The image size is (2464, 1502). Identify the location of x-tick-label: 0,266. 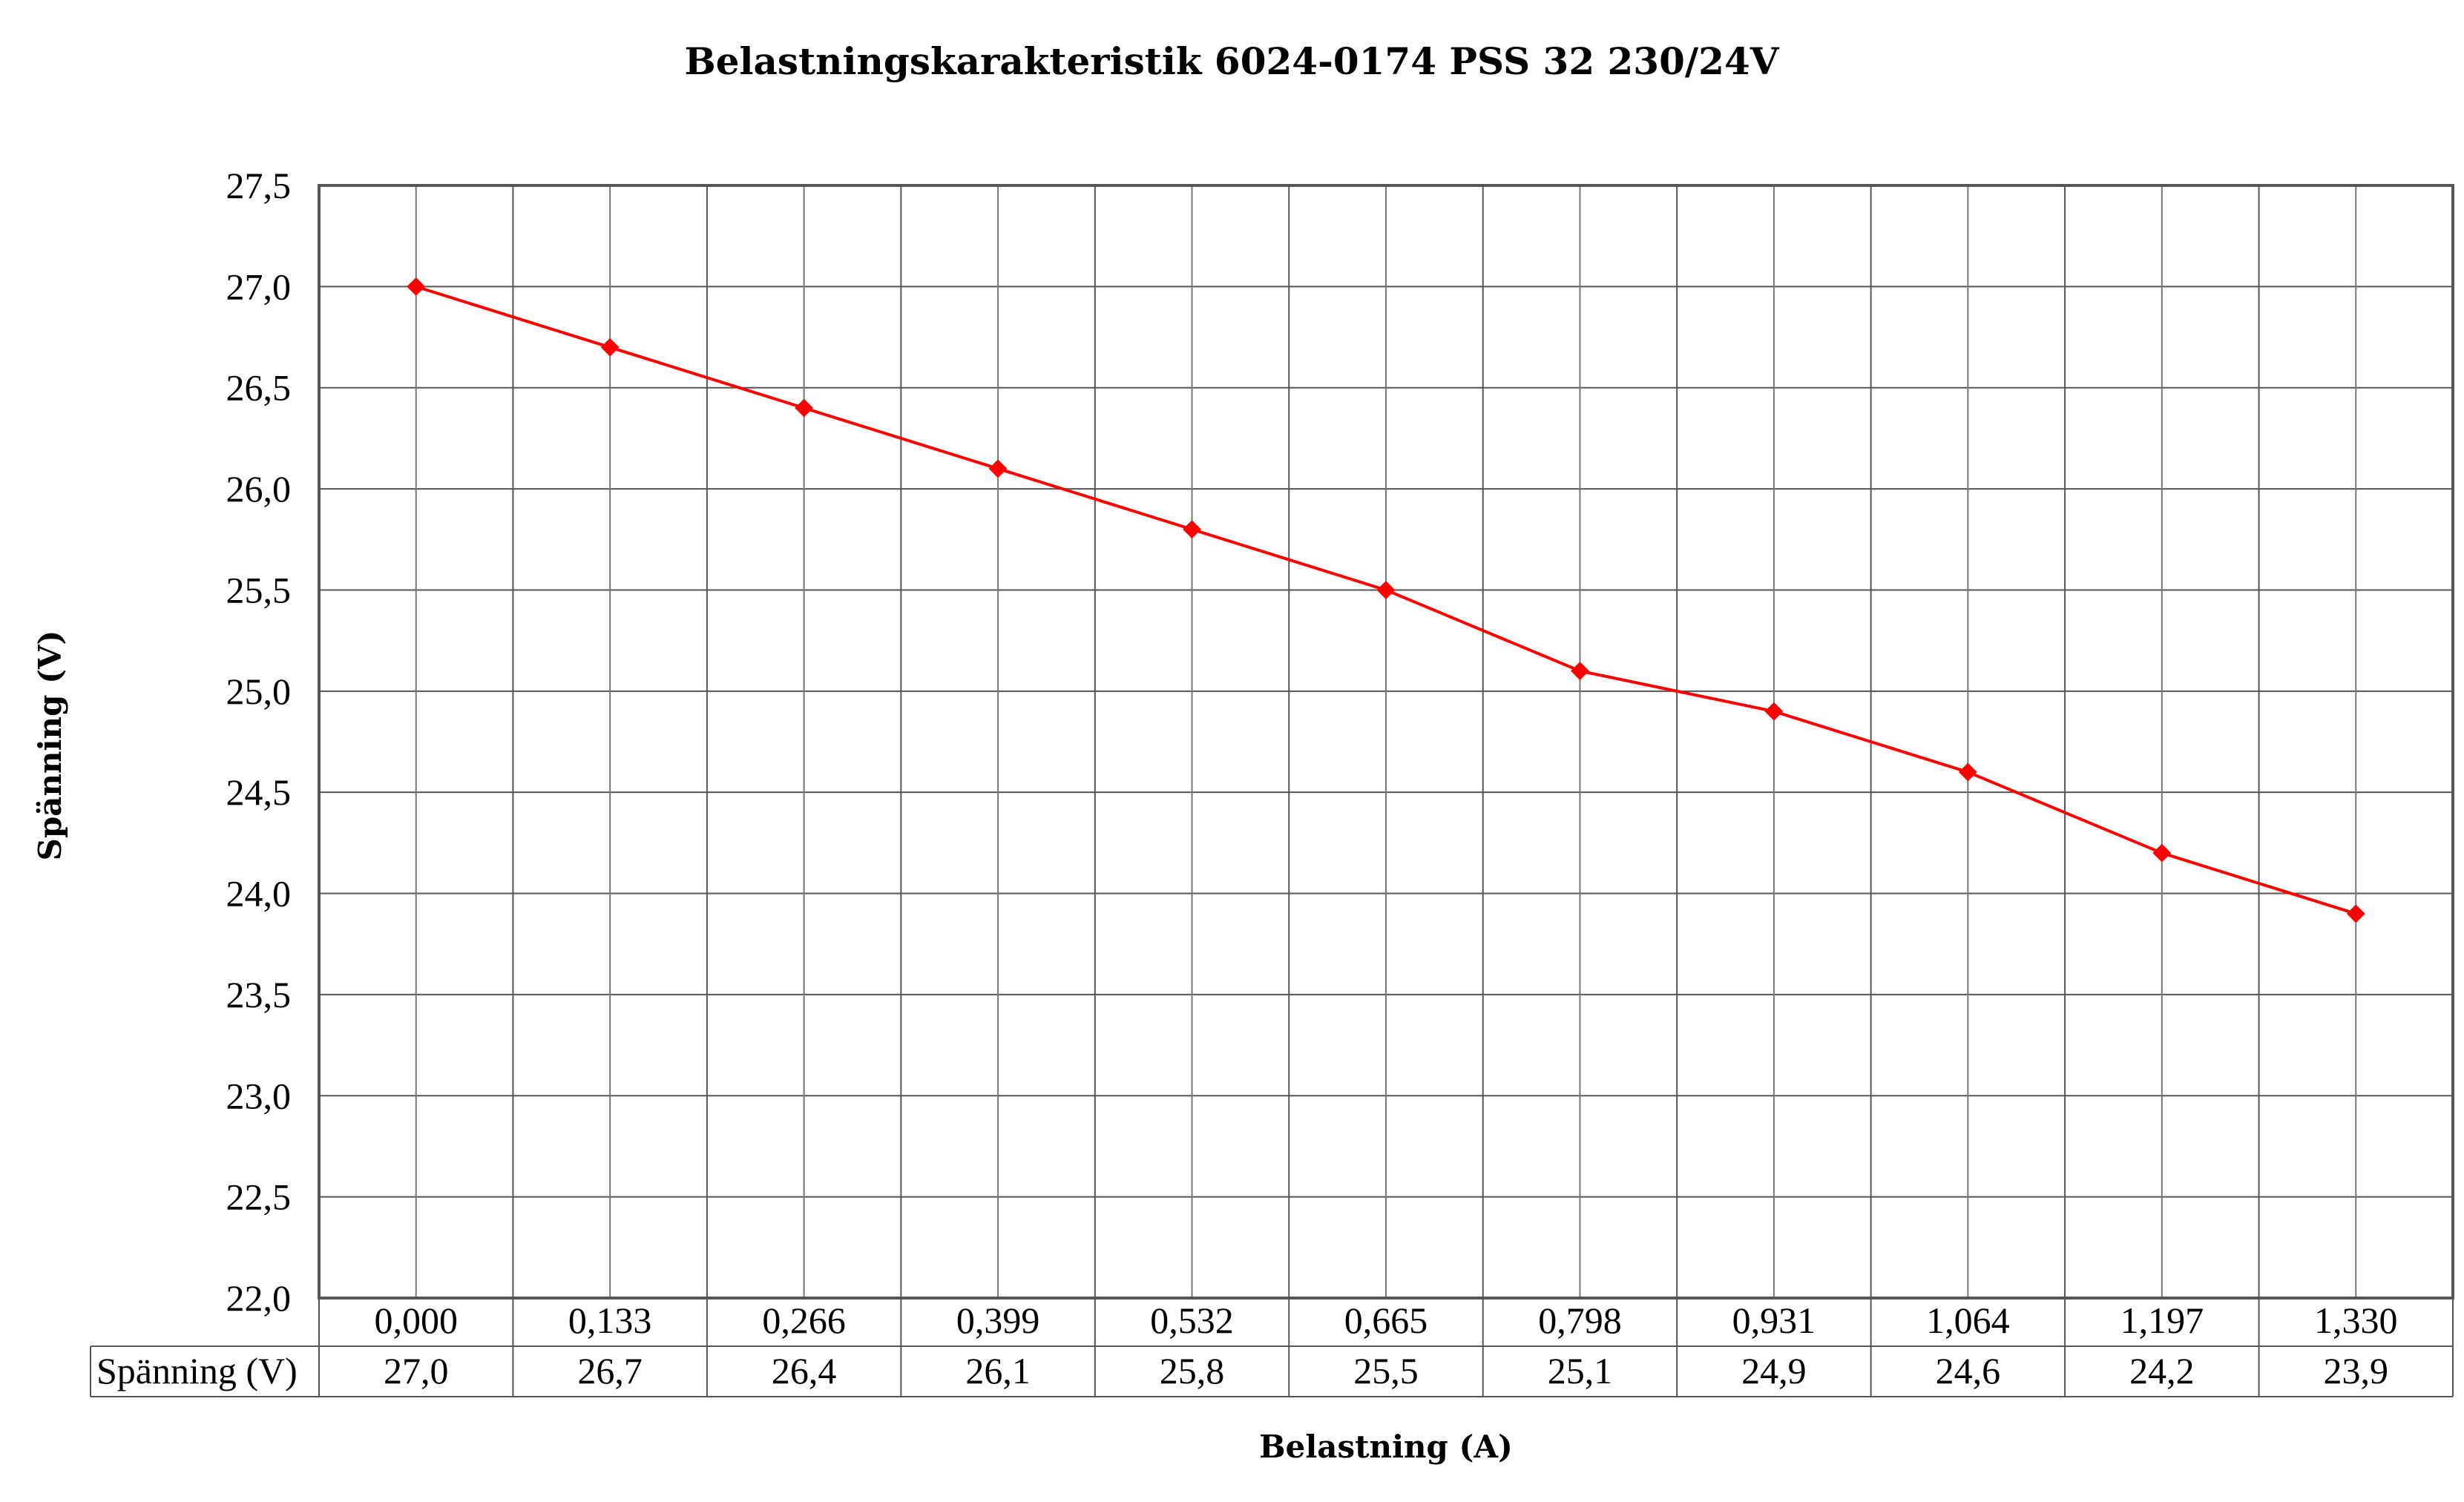
(804, 1320).